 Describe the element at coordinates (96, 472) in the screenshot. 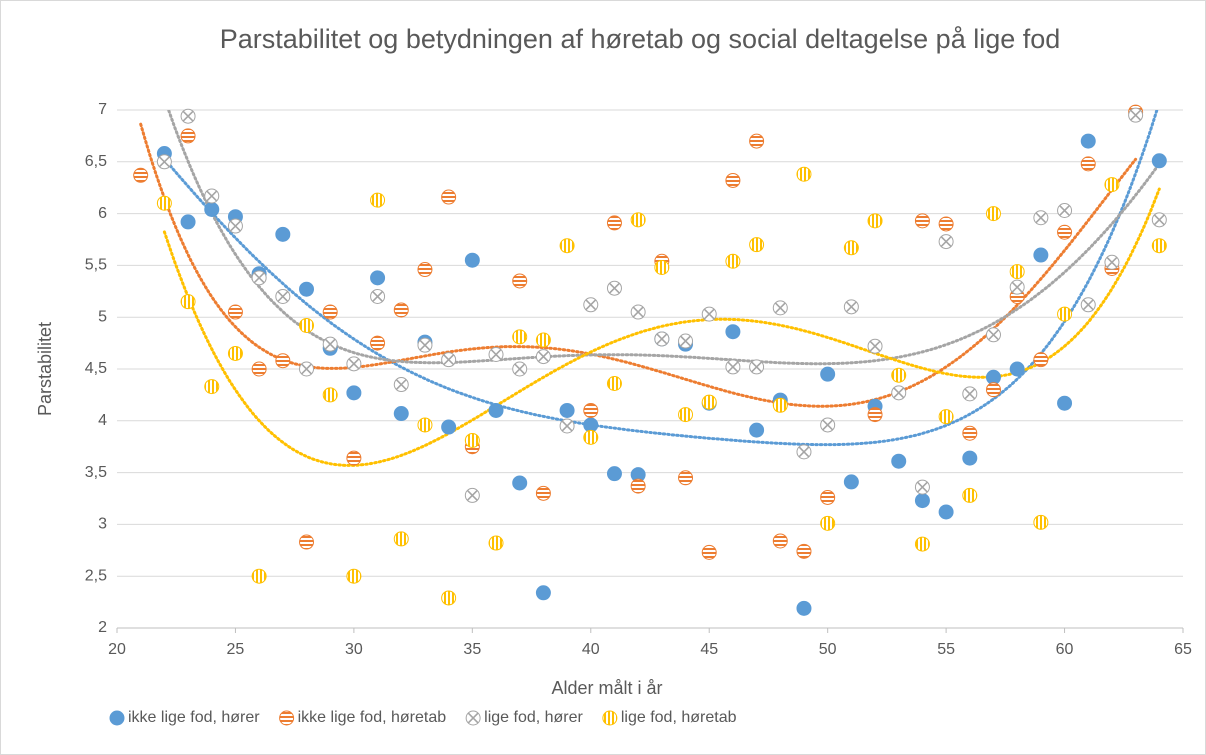

I see `y-tick-label: 3,5` at that location.